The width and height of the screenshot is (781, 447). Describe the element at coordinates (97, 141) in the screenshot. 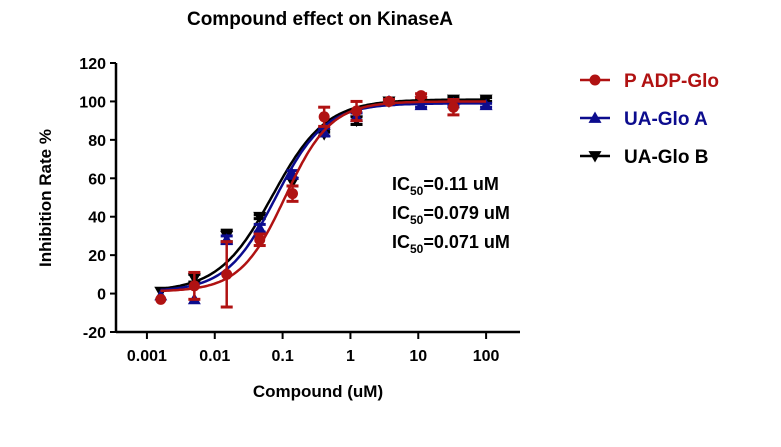

I see `y-tick-label: 80` at that location.